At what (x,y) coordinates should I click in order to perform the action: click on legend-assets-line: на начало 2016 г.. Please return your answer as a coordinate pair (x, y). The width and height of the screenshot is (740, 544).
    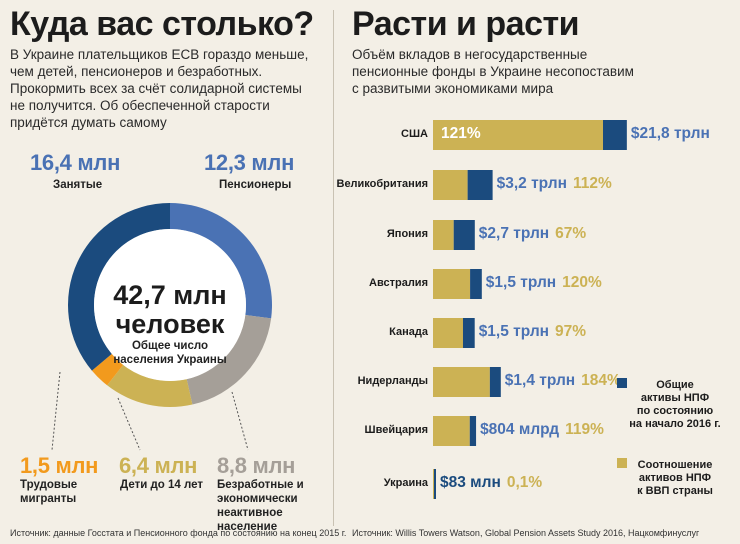
    Looking at the image, I should click on (675, 424).